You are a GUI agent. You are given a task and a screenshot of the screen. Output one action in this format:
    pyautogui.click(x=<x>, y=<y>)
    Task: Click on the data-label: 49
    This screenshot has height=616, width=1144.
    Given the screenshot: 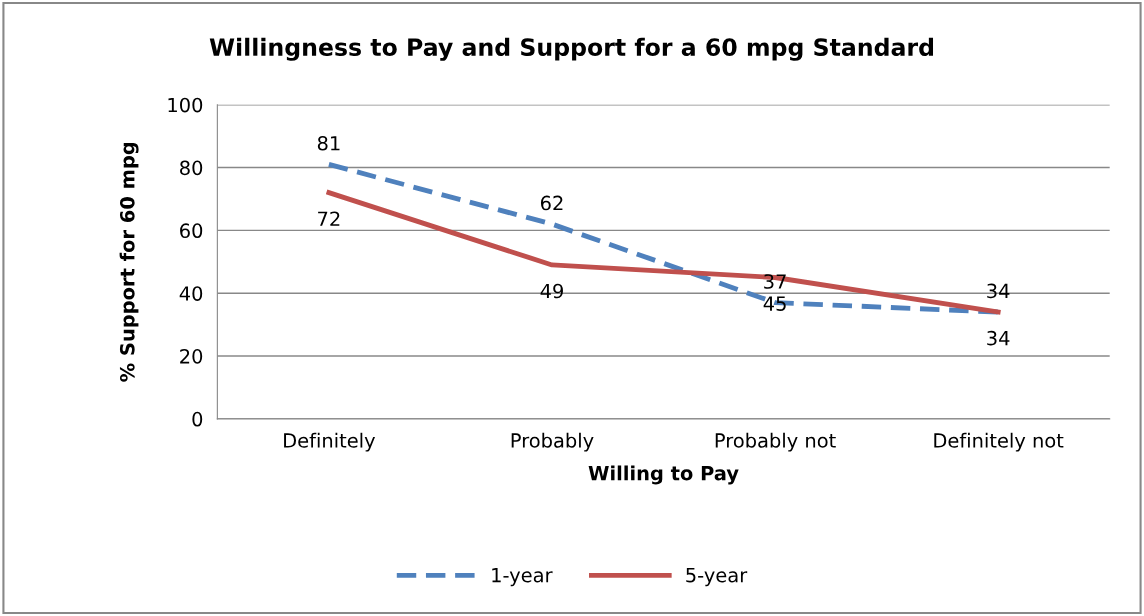 What is the action you would take?
    pyautogui.click(x=551, y=291)
    